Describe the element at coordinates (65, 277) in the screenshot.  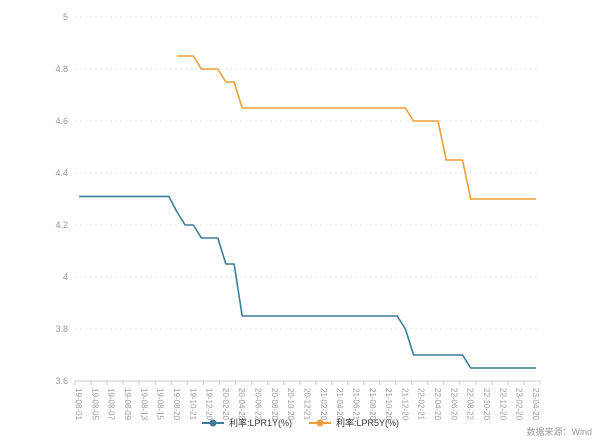
I see `y-axis-tick-label: 4` at that location.